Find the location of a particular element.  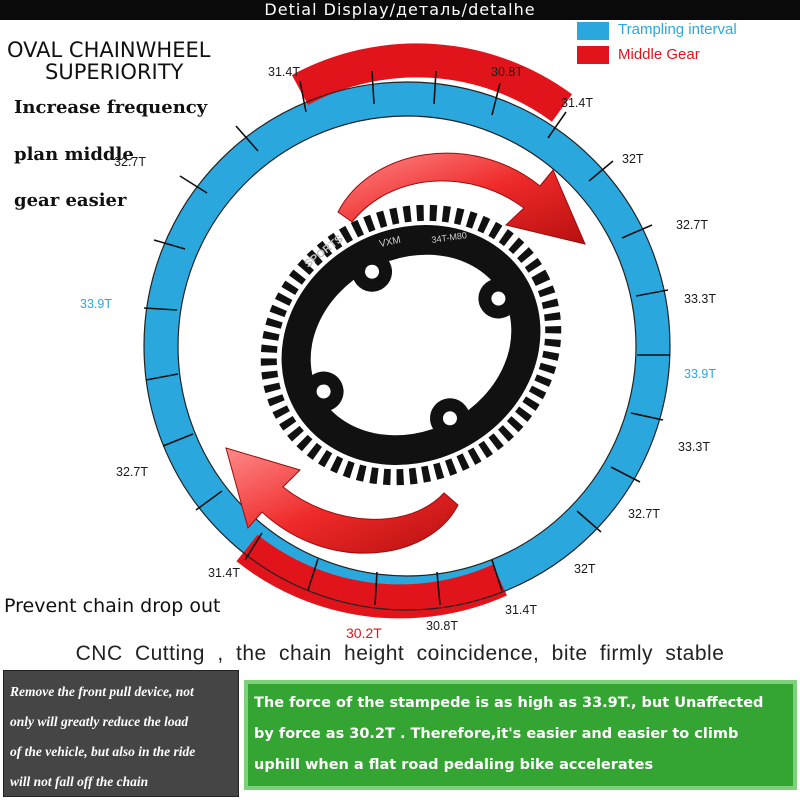

tooth-label-top-30-2: 30.2T is located at coordinates (437, 55).